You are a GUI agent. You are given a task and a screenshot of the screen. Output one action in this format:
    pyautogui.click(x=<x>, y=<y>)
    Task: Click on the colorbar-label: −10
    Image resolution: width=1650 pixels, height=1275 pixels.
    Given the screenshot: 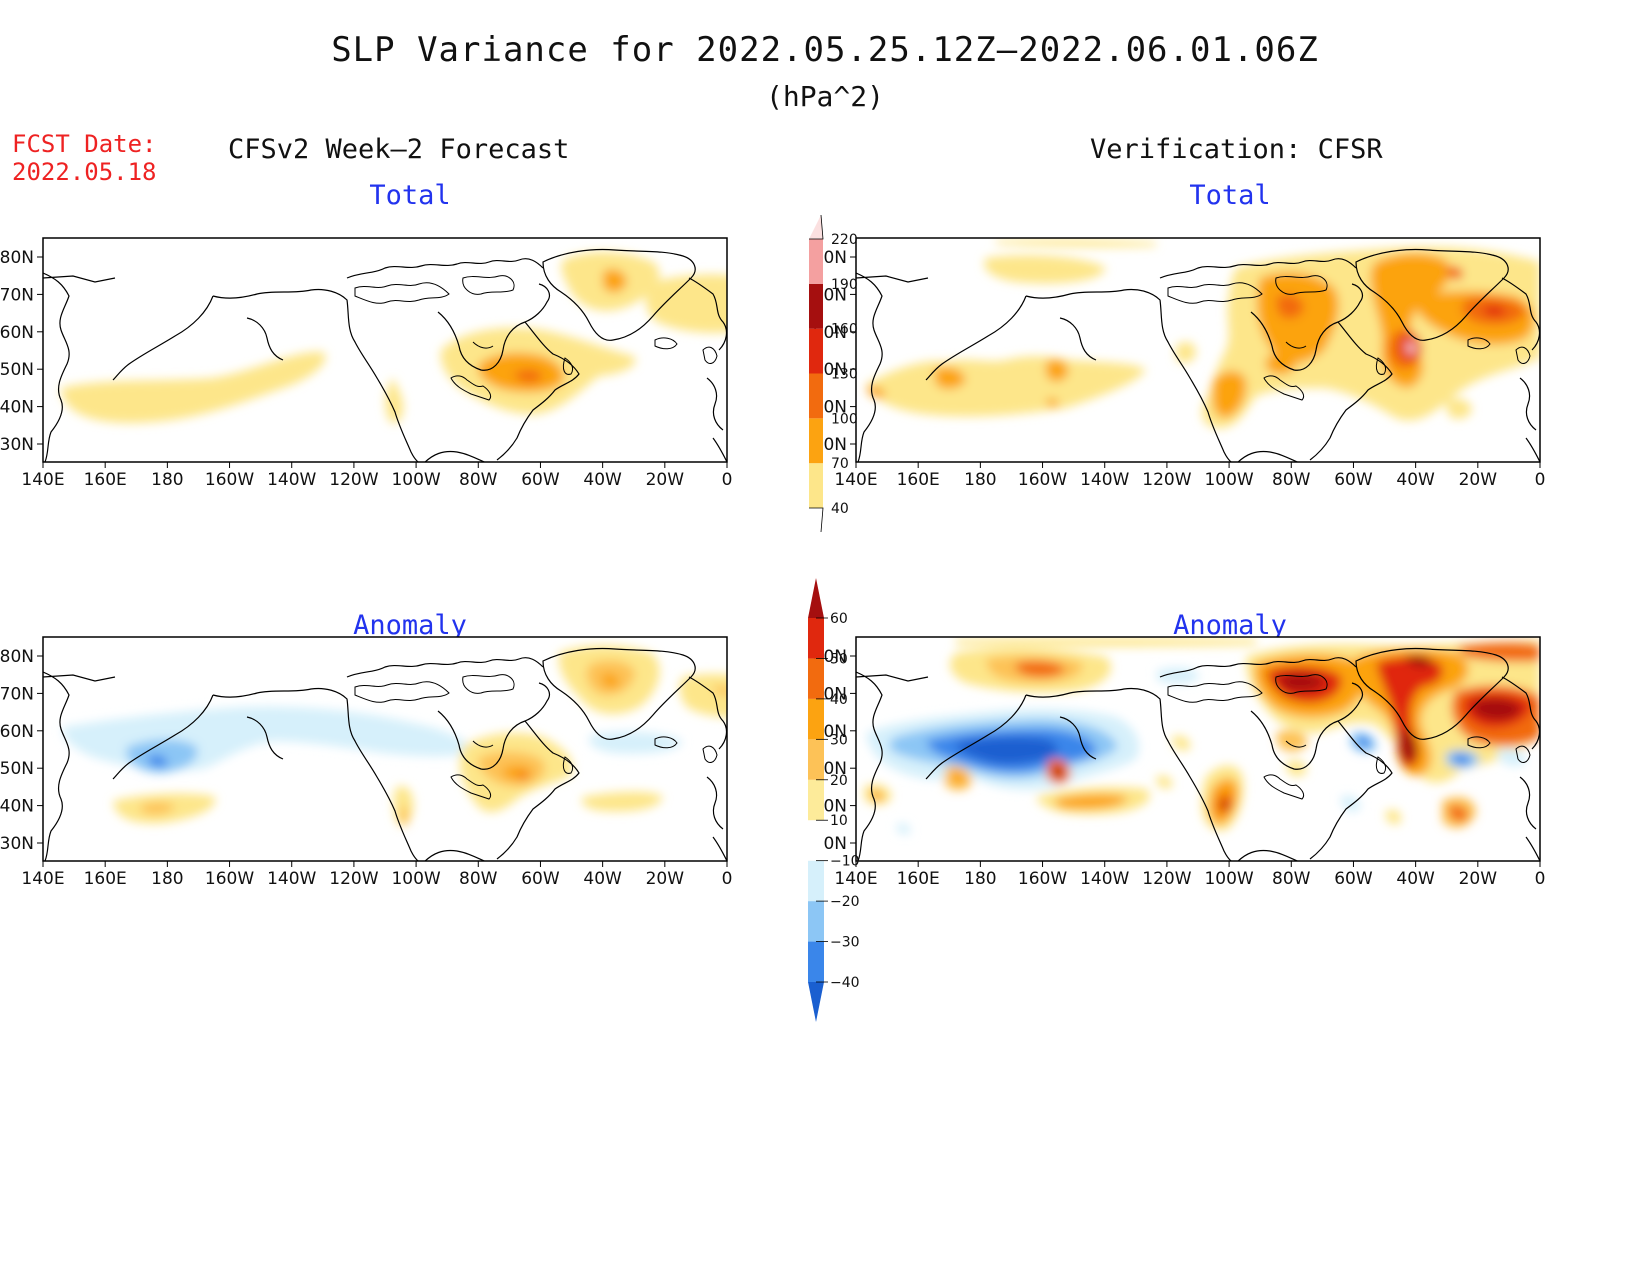 What is the action you would take?
    pyautogui.click(x=845, y=862)
    